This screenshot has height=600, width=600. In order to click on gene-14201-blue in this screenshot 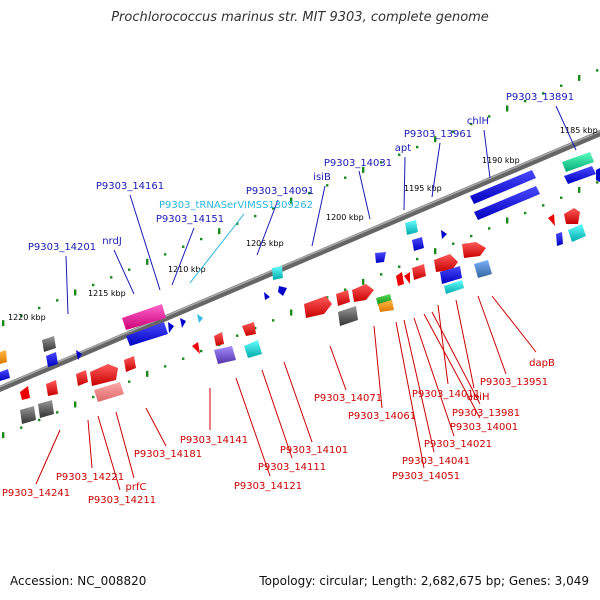, I will do `click(52, 359)`.